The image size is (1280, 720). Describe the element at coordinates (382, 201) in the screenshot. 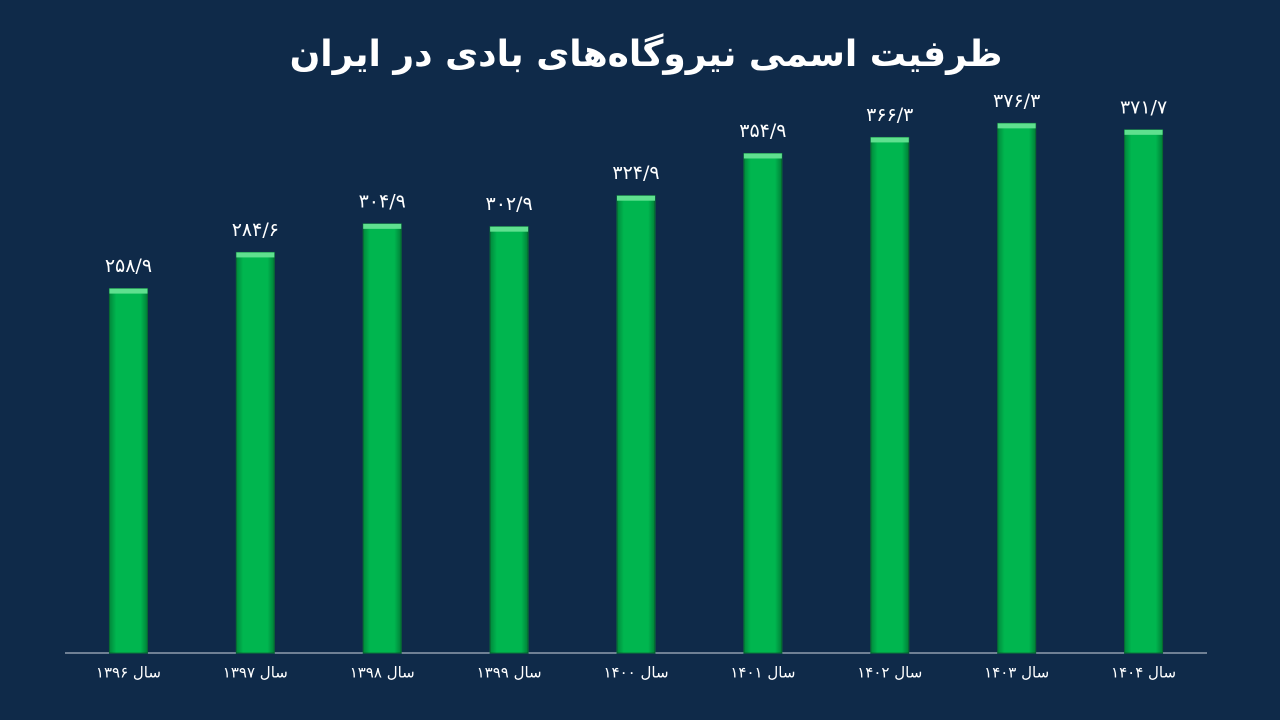

I see `value-label: ۳۰۴/۹` at that location.